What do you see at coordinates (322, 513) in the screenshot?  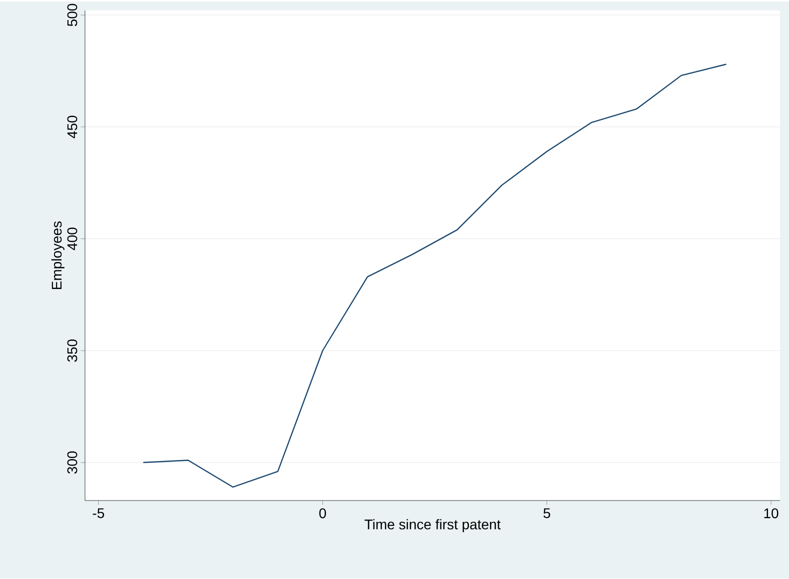 I see `x-tick-label: 0` at bounding box center [322, 513].